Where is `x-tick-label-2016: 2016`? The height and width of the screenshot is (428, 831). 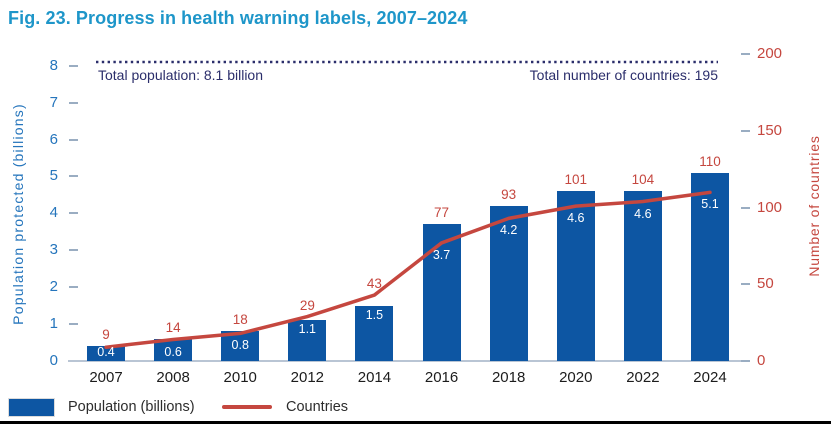 x-tick-label-2016: 2016 is located at coordinates (441, 377).